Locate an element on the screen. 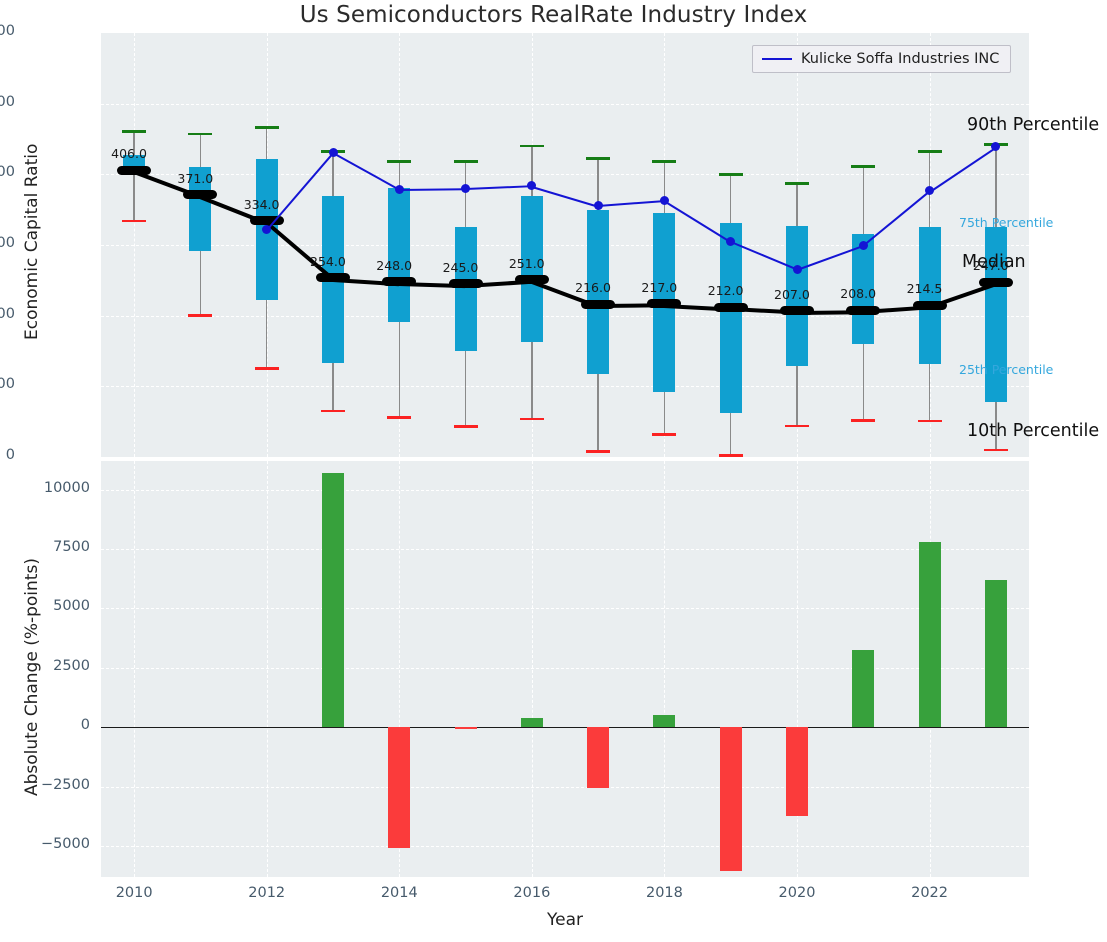 The width and height of the screenshot is (1107, 942). annotation-90th-percentile: 90th Percentile is located at coordinates (1033, 125).